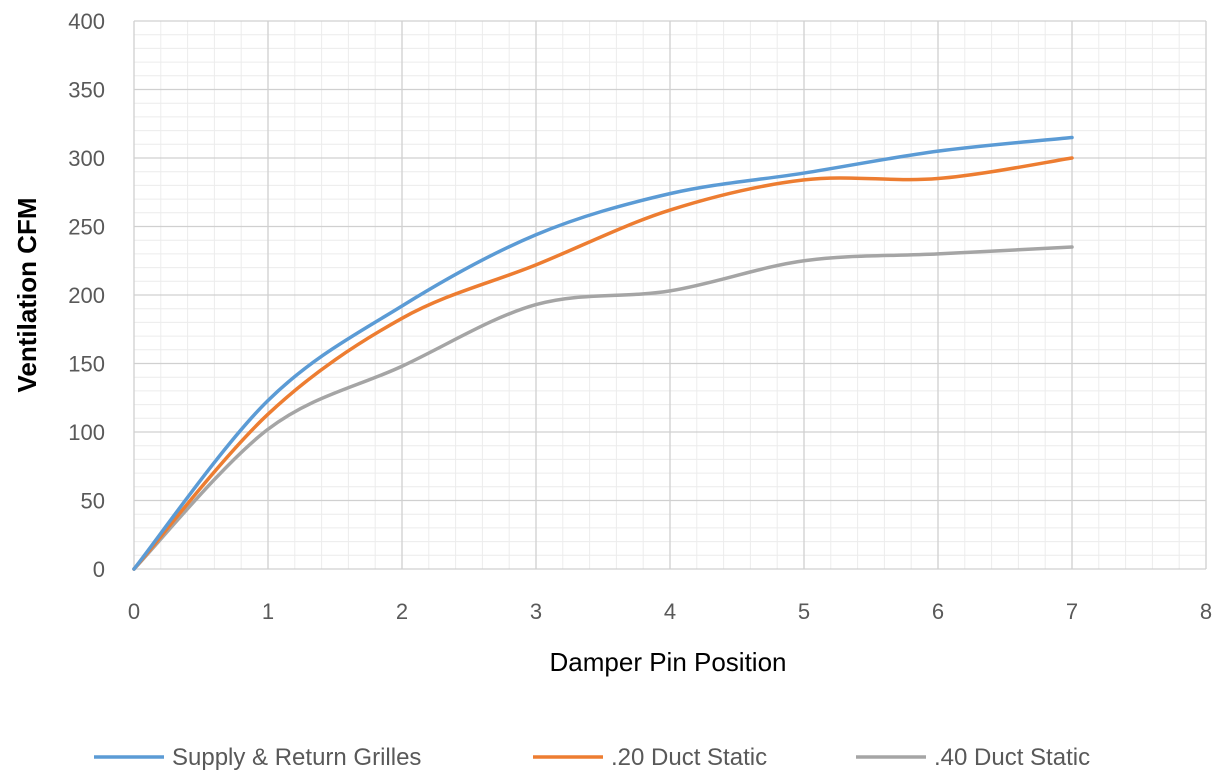 The image size is (1220, 776). I want to click on y-tick-label: 150, so click(86, 364).